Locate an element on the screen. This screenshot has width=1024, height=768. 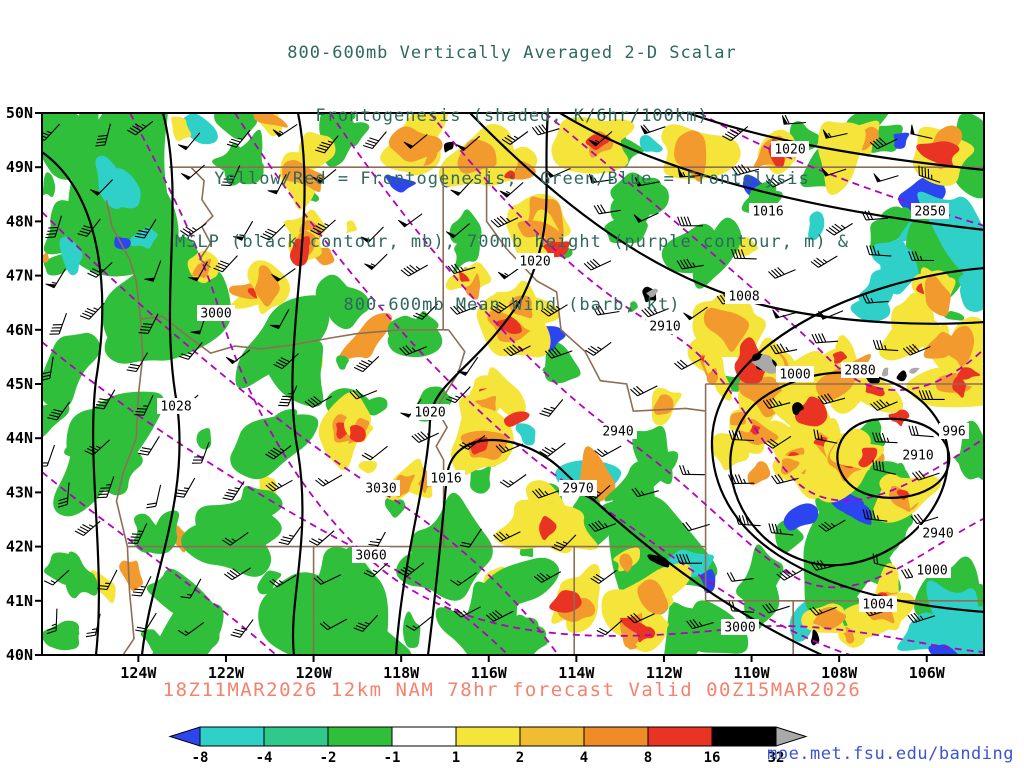
colorbar-tick-label: 2 is located at coordinates (520, 758).